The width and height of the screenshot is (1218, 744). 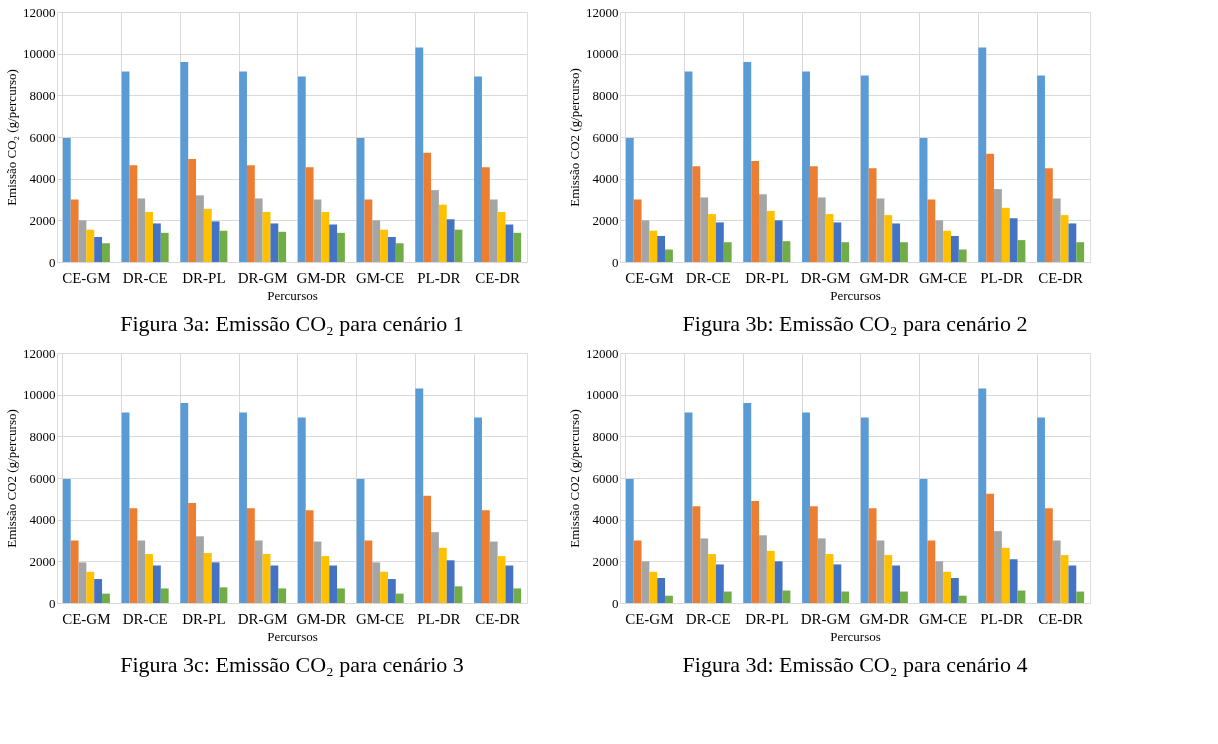 I want to click on y-tick-label: 12000, so click(x=602, y=353).